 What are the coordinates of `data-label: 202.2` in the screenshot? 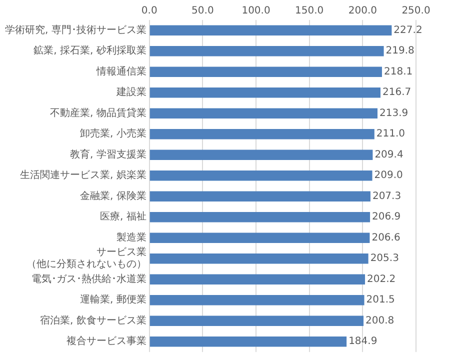 It's located at (381, 279).